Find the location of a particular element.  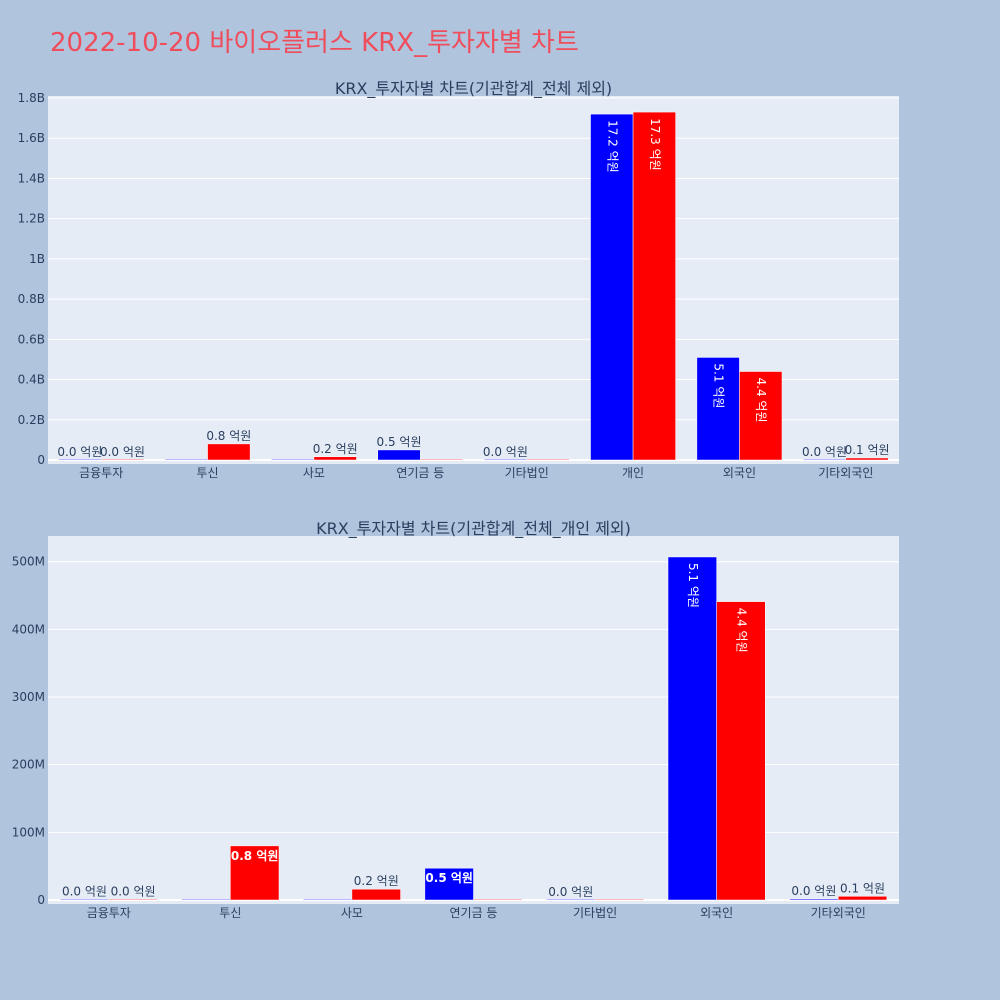

y-tick-label: 0.2B is located at coordinates (31, 420).